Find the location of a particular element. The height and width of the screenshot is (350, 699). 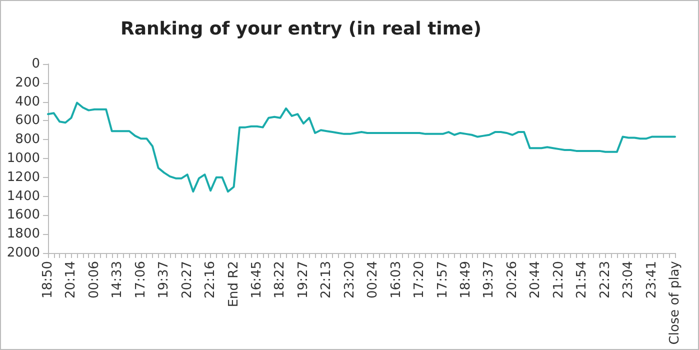

x-tick-label: 00:06 is located at coordinates (94, 279).